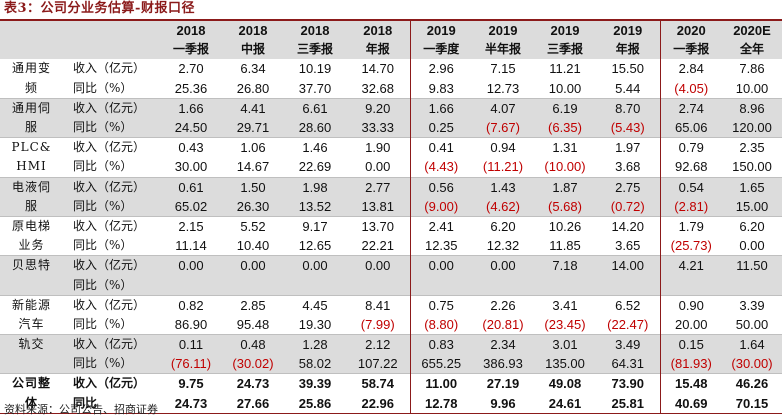  What do you see at coordinates (315, 127) in the screenshot?
I see `value-cell: 28.60` at bounding box center [315, 127].